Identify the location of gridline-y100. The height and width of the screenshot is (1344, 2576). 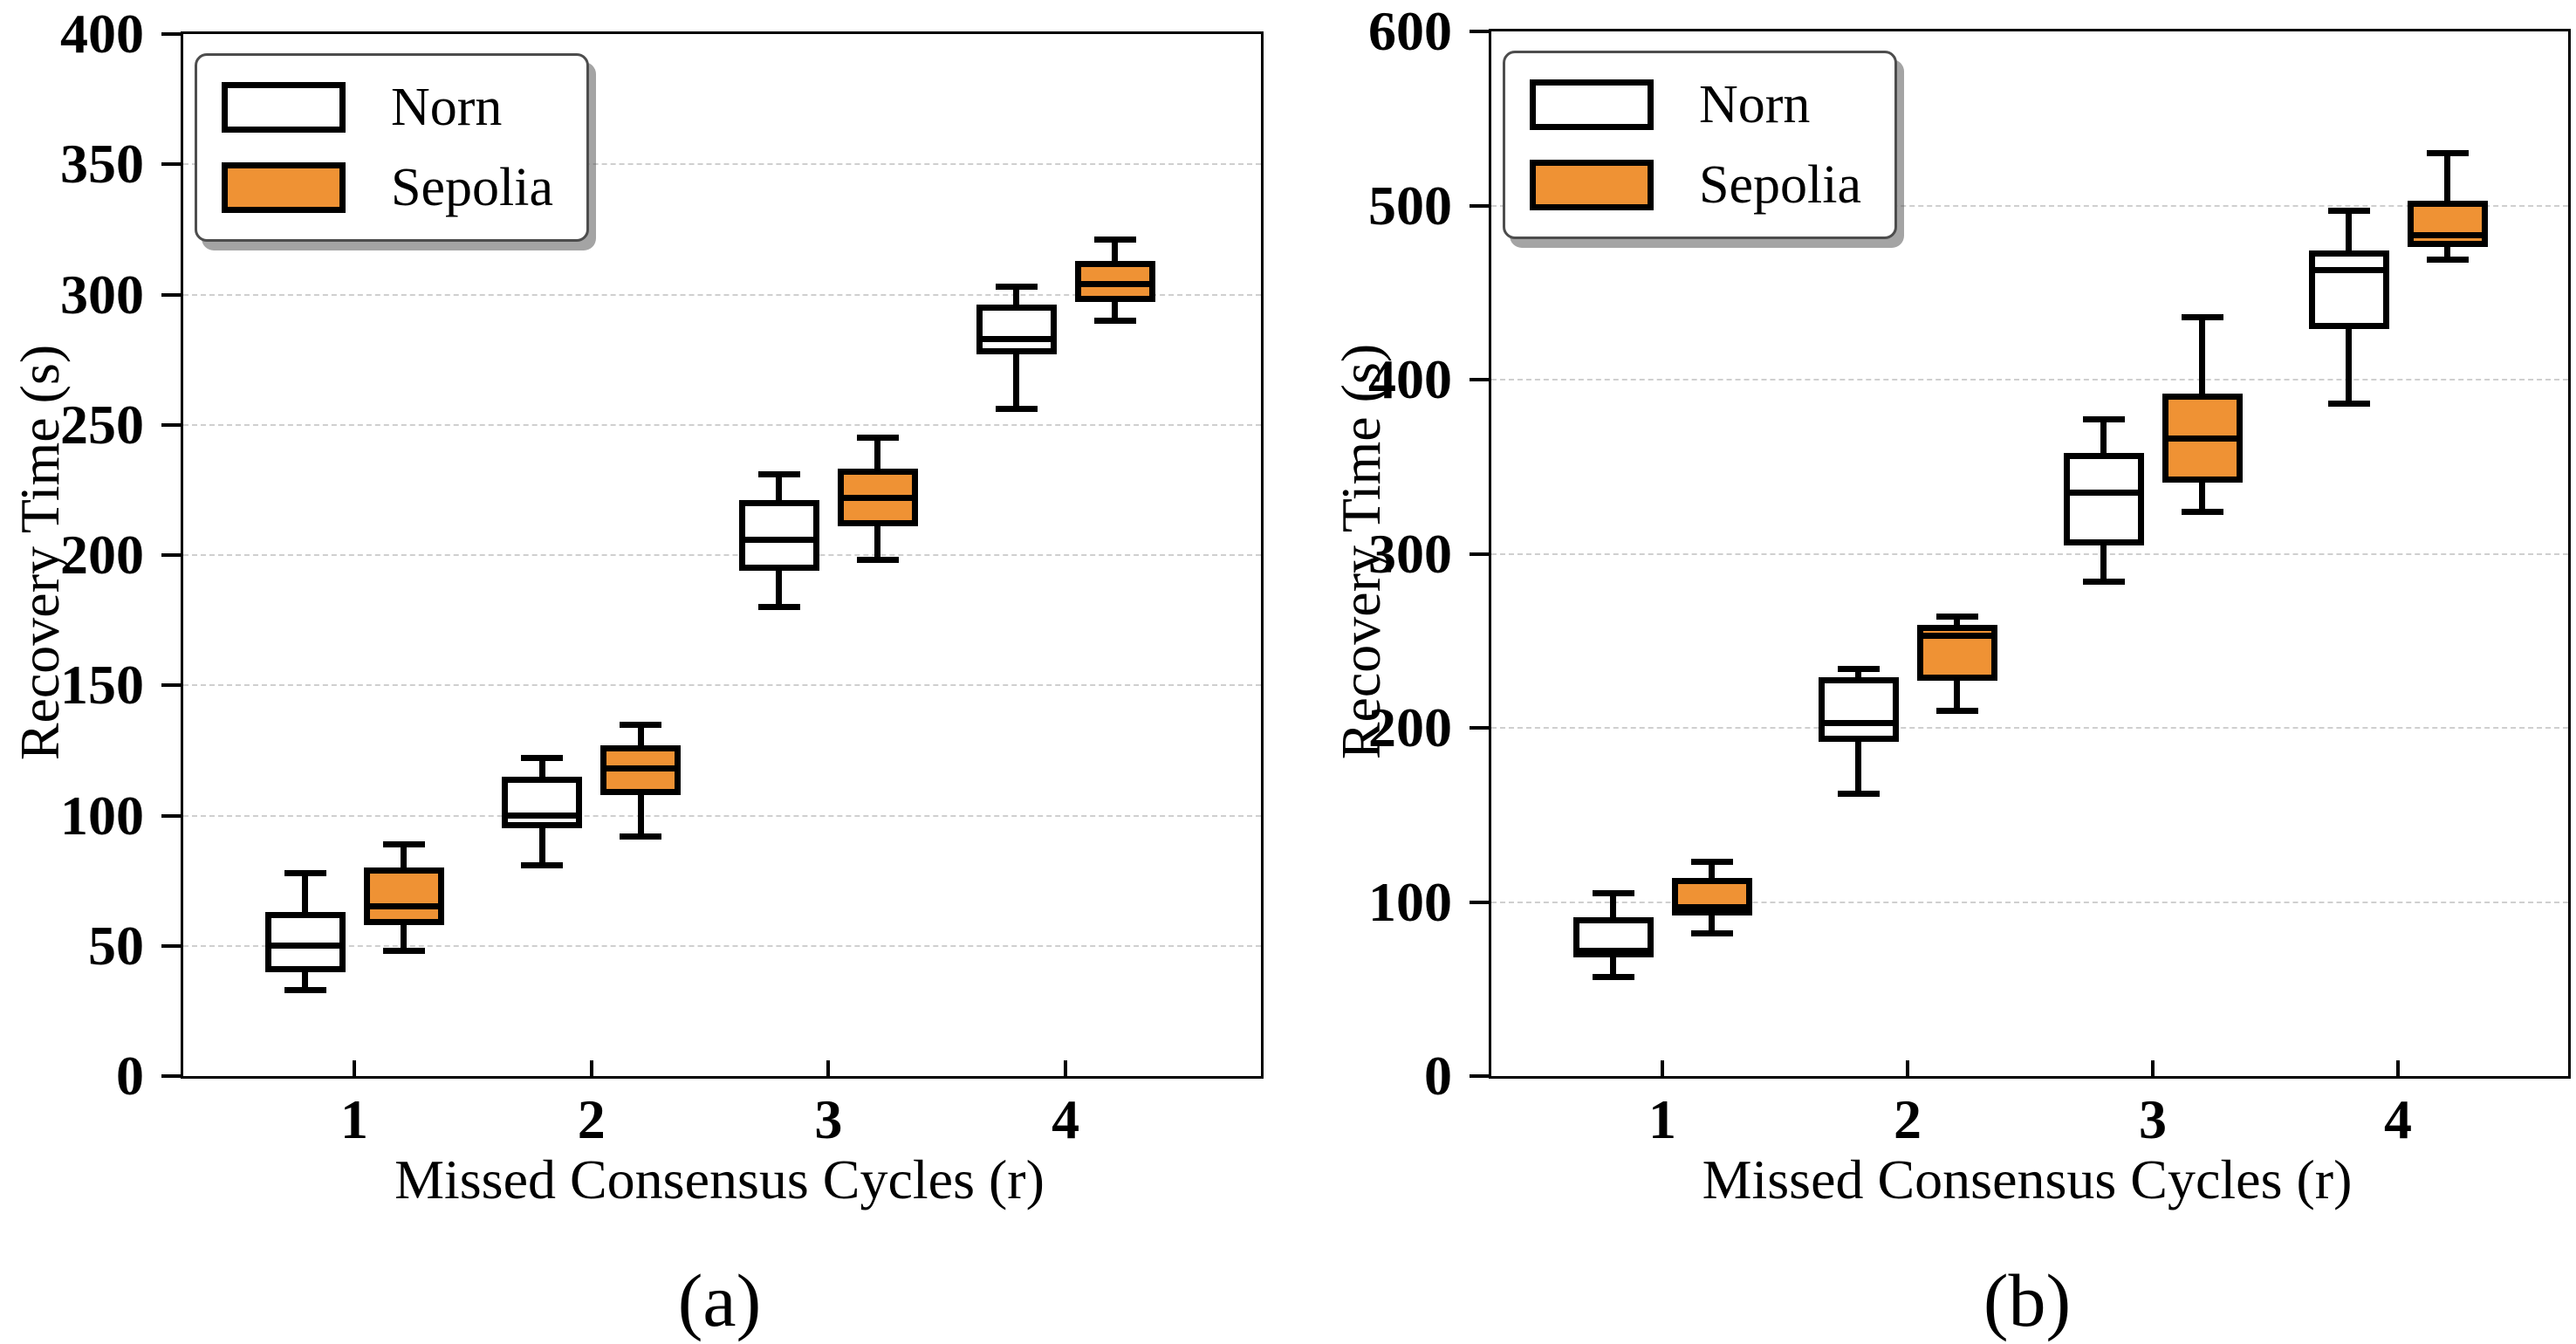
(722, 815).